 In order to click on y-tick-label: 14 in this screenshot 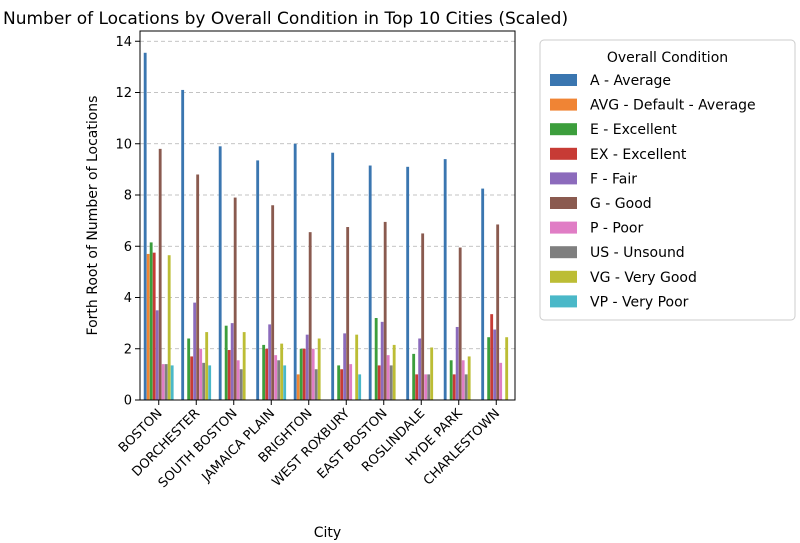, I will do `click(123, 42)`.